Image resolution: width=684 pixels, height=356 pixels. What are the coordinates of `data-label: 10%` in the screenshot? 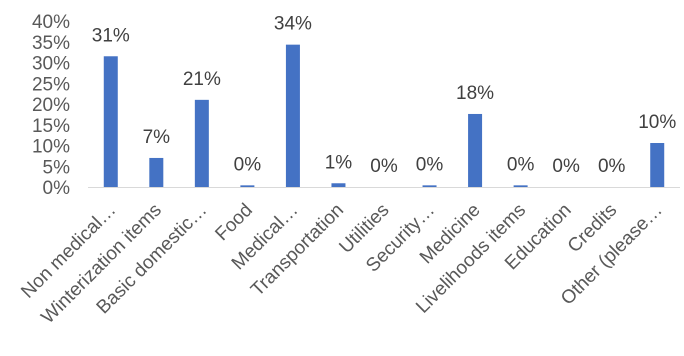 It's located at (657, 122).